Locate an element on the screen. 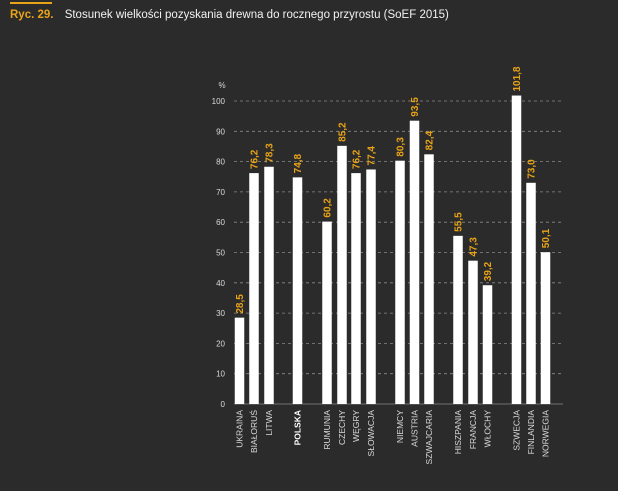  y-tick-label: 0 is located at coordinates (223, 404).